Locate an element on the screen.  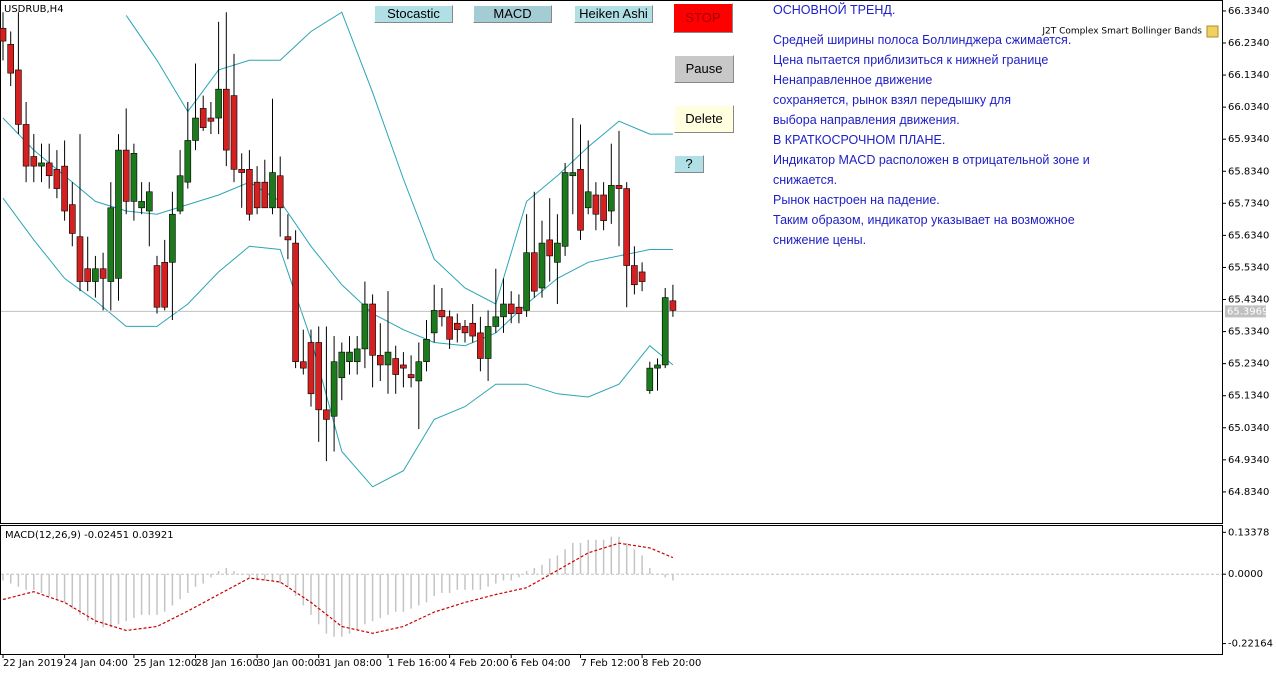
button: Stocastic is located at coordinates (413, 14).